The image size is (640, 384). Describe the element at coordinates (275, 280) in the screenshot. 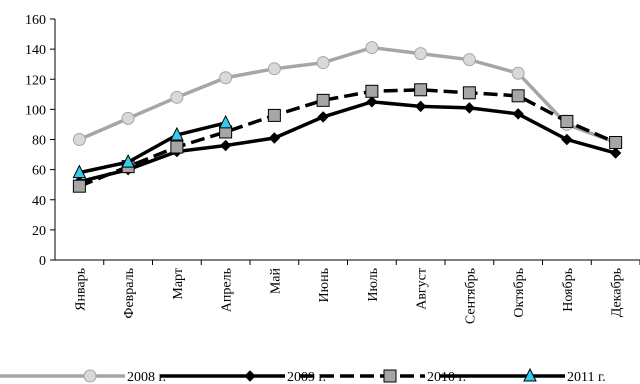

I see `x-tick-label: Май` at that location.